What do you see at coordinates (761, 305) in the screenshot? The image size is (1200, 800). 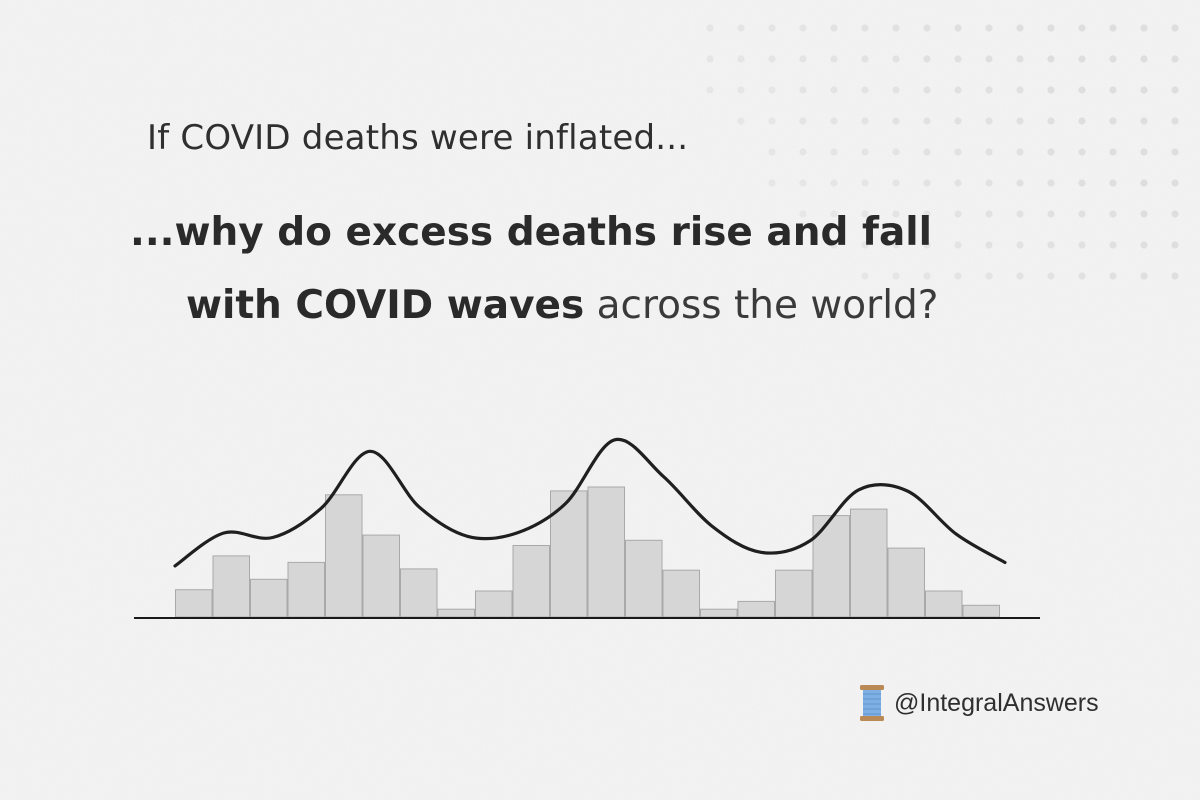 I see `headline-suffix: across the world?` at bounding box center [761, 305].